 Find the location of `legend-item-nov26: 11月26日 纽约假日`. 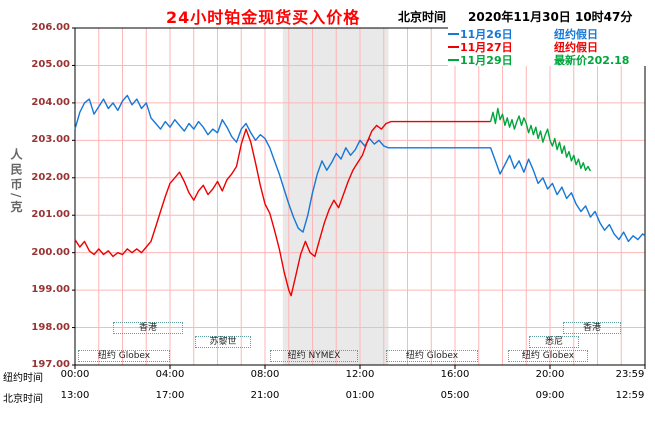

legend-item-nov26: 11月26日 纽约假日 is located at coordinates (547, 34).